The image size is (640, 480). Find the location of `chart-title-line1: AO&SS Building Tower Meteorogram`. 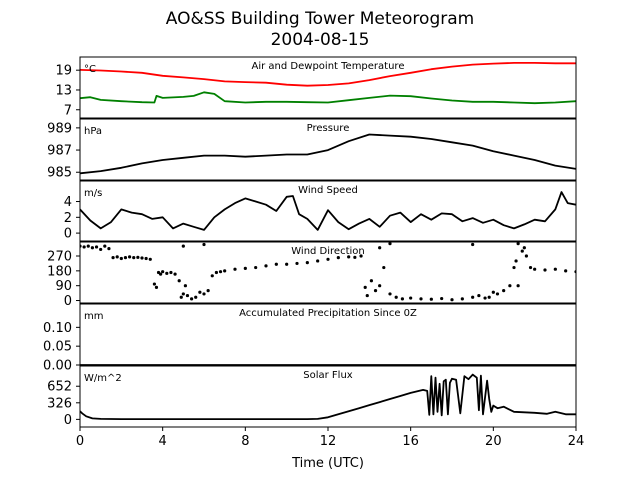

chart-title-line1: AO&SS Building Tower Meteorogram is located at coordinates (320, 19).